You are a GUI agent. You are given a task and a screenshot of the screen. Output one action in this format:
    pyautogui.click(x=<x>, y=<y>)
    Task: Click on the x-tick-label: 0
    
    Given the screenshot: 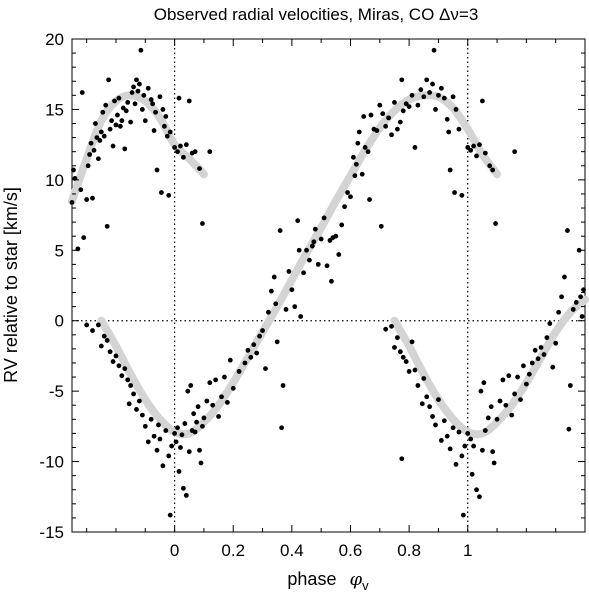 What is the action you would take?
    pyautogui.click(x=174, y=550)
    